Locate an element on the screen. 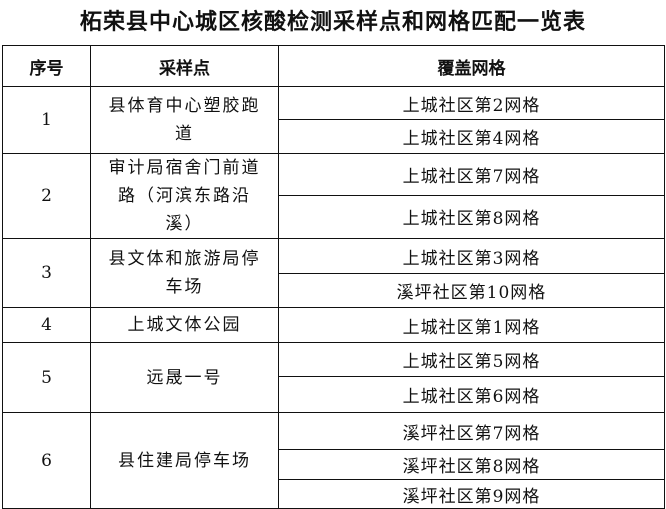  covered-grid: 上城社区第1网格 is located at coordinates (471, 325).